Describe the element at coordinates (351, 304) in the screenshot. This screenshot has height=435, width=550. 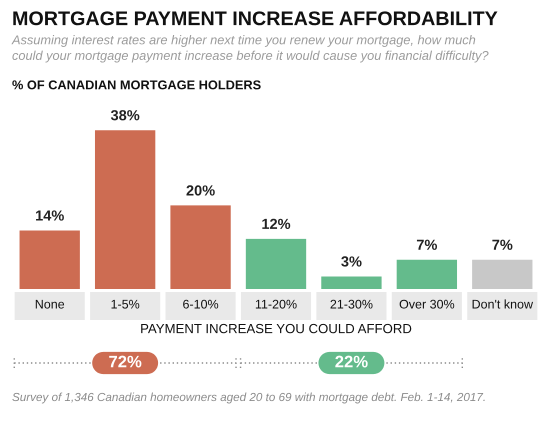
I see `x-tick-label: 21-30%` at that location.